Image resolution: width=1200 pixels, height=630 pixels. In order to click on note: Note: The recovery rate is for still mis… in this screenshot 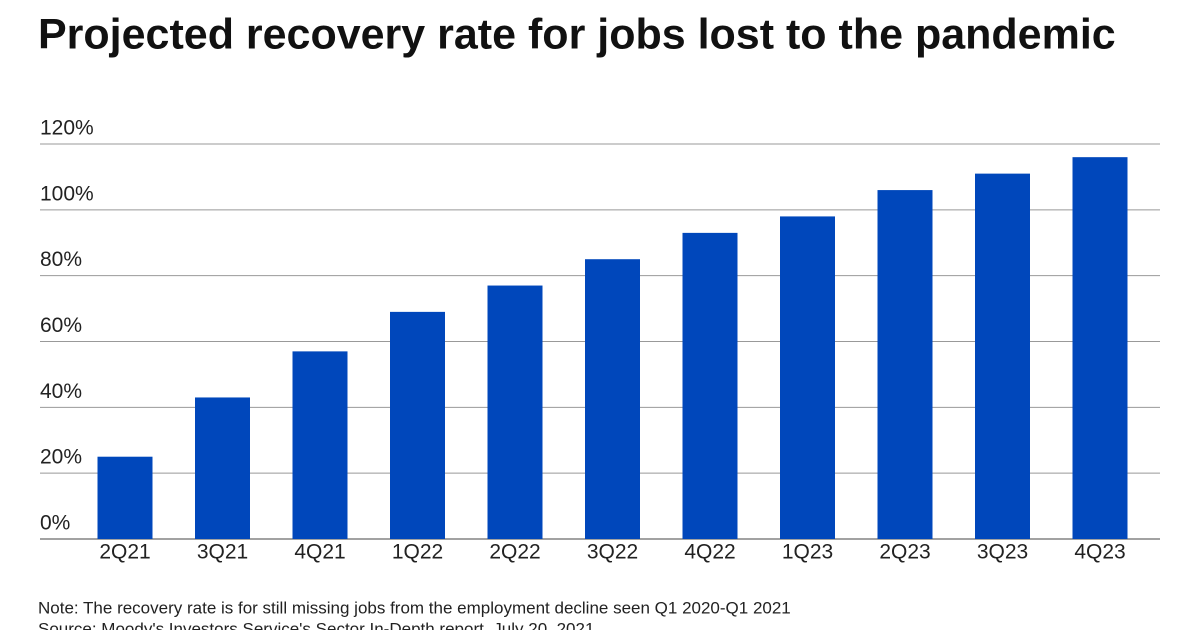, I will do `click(414, 607)`.